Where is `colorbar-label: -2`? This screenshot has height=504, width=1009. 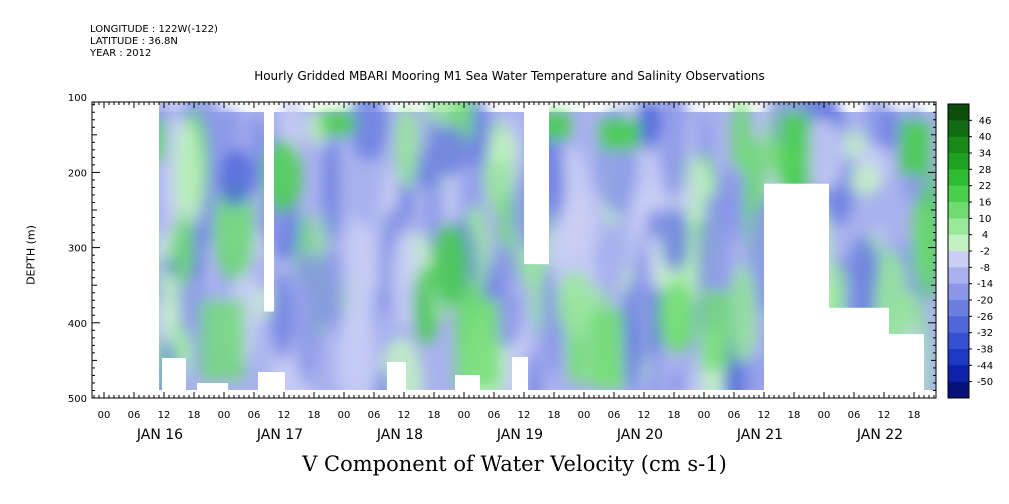
colorbar-label: -2 is located at coordinates (985, 252).